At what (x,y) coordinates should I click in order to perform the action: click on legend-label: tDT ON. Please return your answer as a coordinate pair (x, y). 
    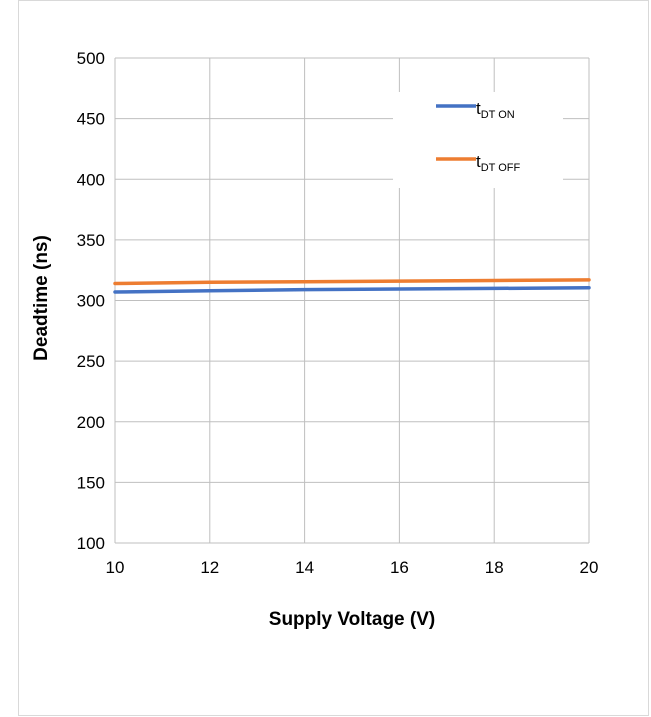
    Looking at the image, I should click on (495, 110).